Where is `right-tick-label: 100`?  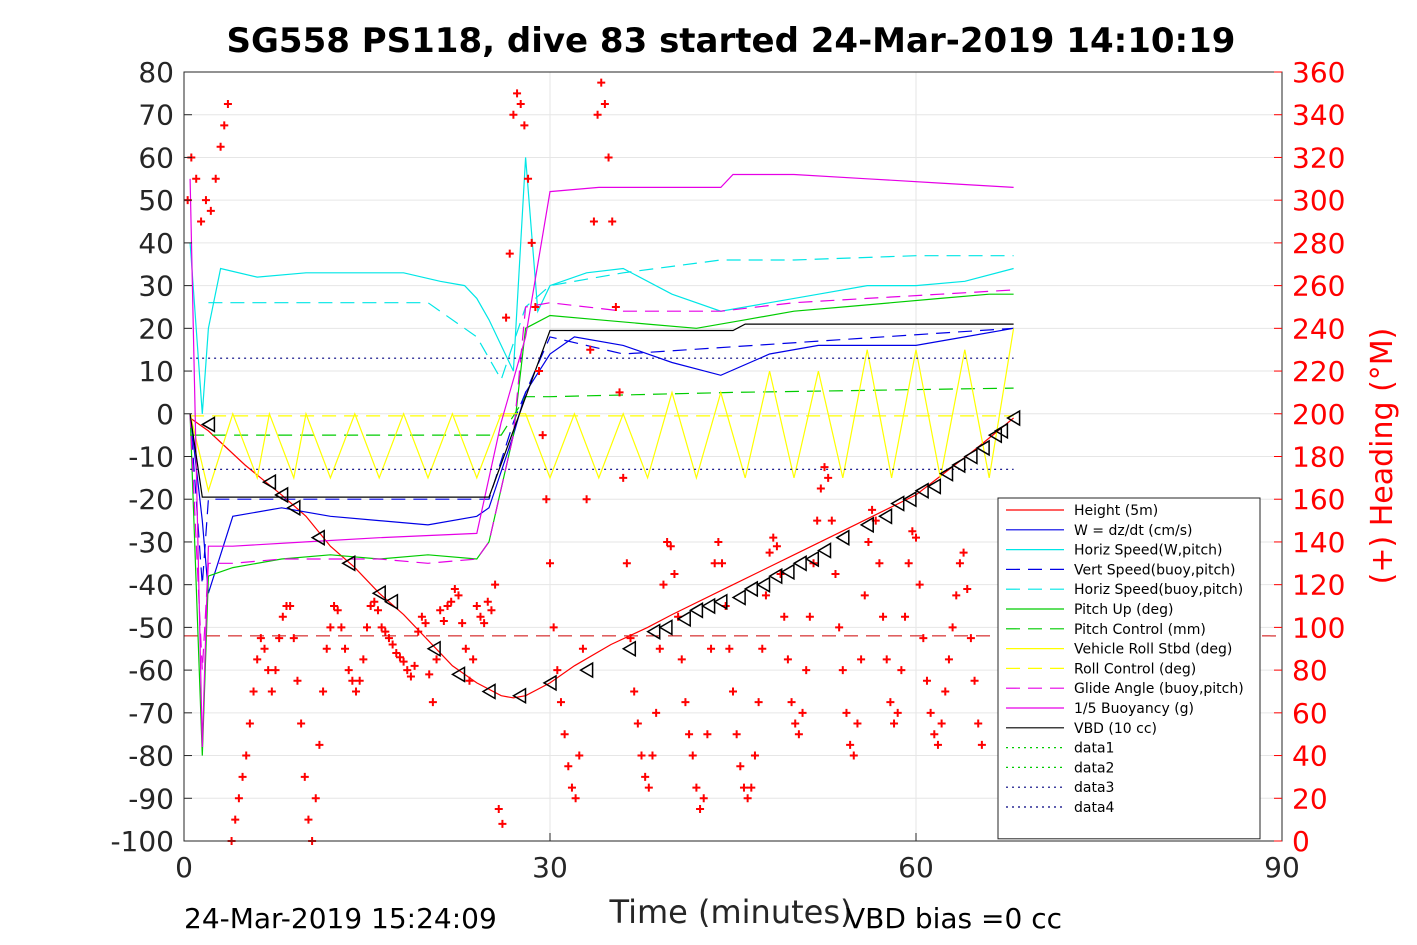 right-tick-label: 100 is located at coordinates (1318, 627).